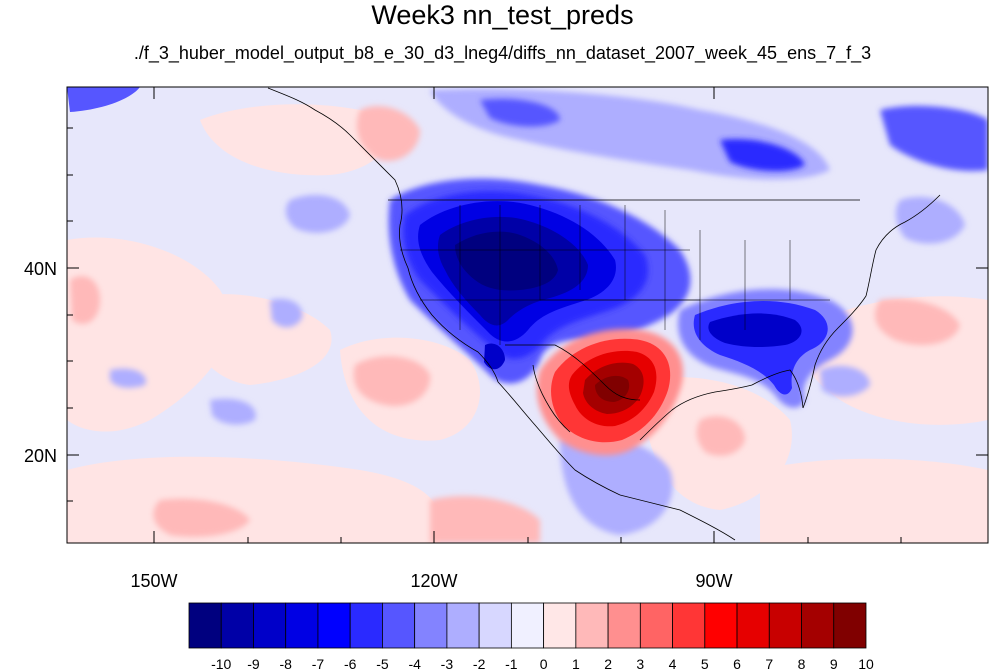 The height and width of the screenshot is (672, 1005). What do you see at coordinates (479, 664) in the screenshot?
I see `colorbar-label: -2` at bounding box center [479, 664].